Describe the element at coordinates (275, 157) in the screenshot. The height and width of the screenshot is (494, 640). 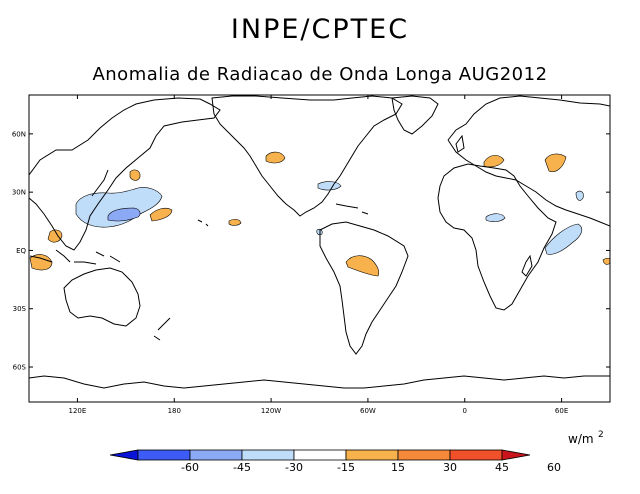
I see `anomaly-w-namerica` at that location.